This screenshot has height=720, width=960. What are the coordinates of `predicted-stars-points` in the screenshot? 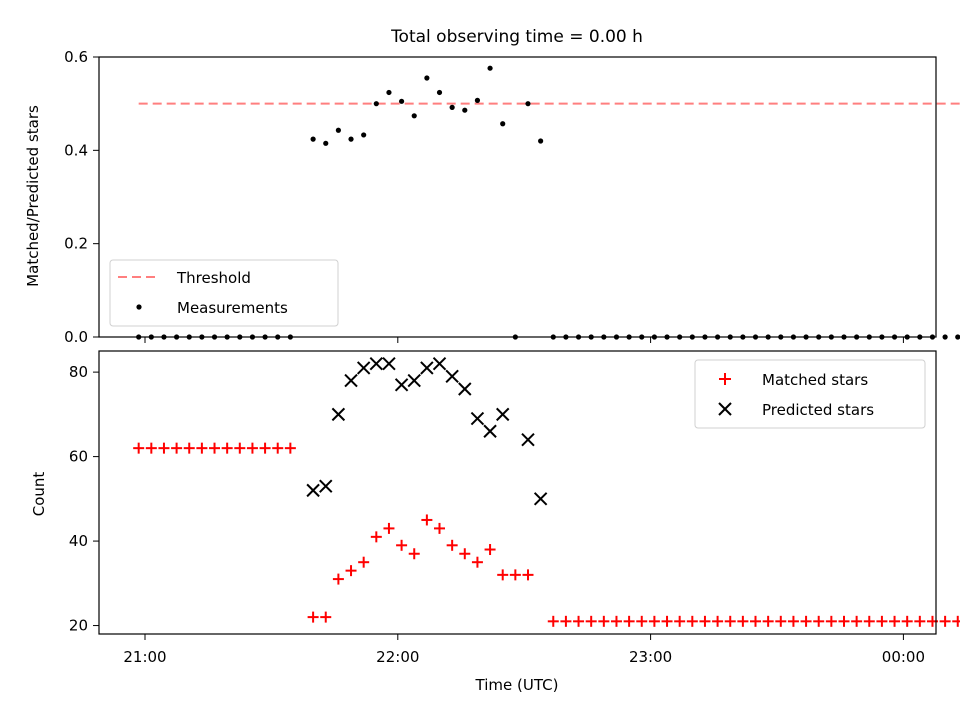 It's located at (427, 431).